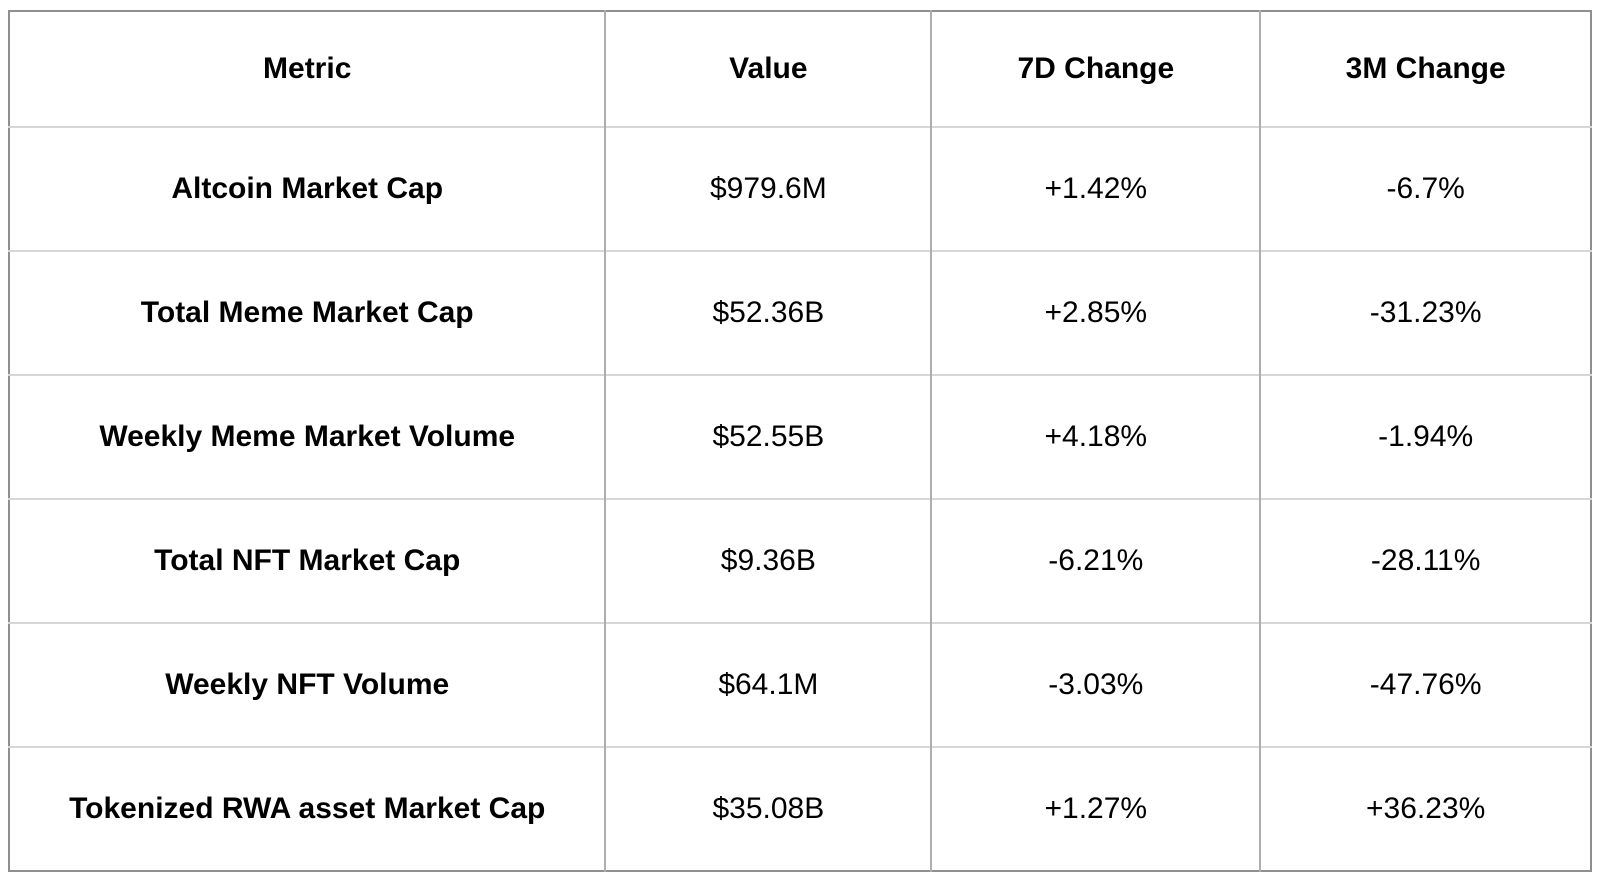 This screenshot has width=1600, height=887. I want to click on cell-3m-change: -28.11%, so click(1425, 560).